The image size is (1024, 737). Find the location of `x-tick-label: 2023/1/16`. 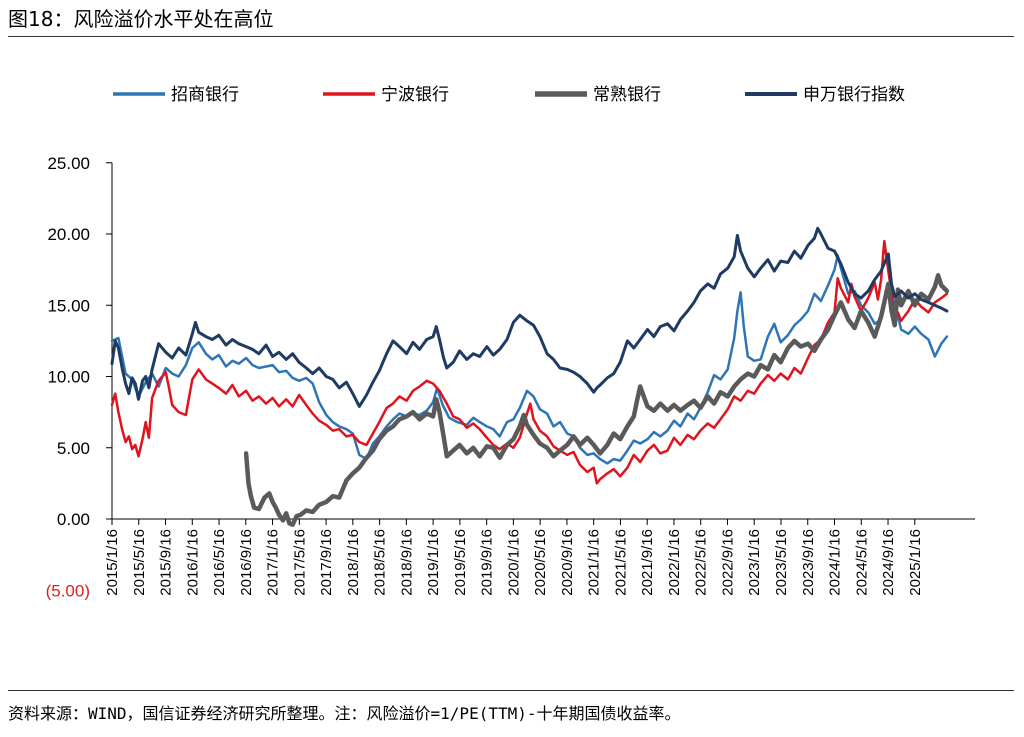

x-tick-label: 2023/1/16 is located at coordinates (754, 562).